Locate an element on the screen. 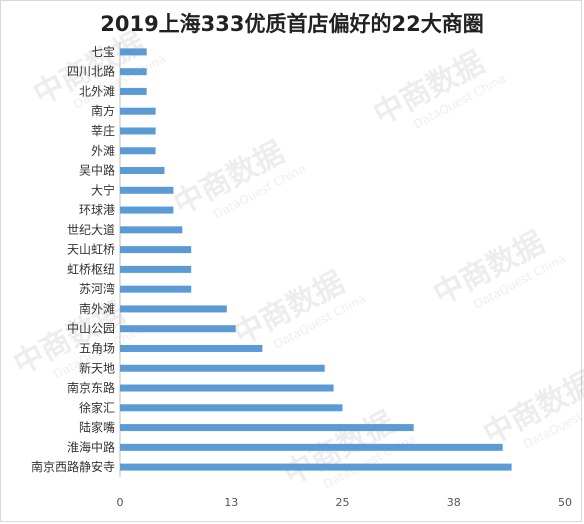 This screenshot has height=524, width=584. category-label: 吴中路 is located at coordinates (97, 170).